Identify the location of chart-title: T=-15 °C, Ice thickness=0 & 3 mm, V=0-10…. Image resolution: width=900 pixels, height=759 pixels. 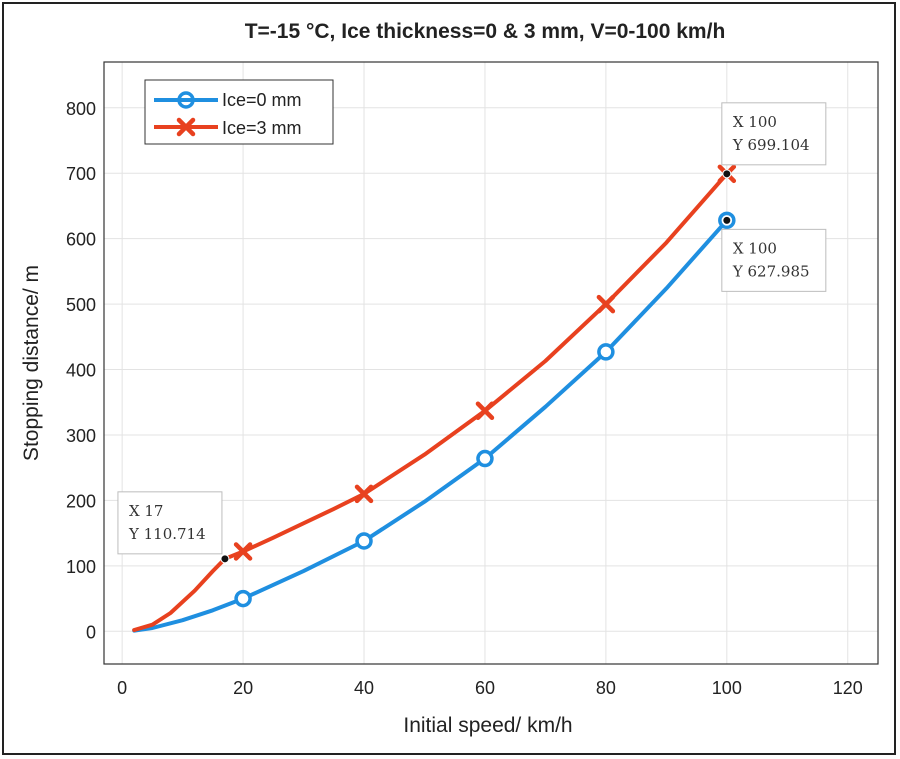
(485, 31).